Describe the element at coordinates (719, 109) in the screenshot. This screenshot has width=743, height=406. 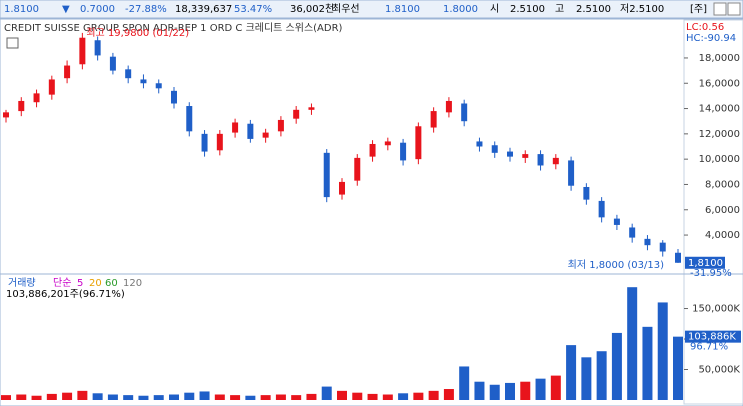
I see `y-tick-label: 14,0000` at that location.